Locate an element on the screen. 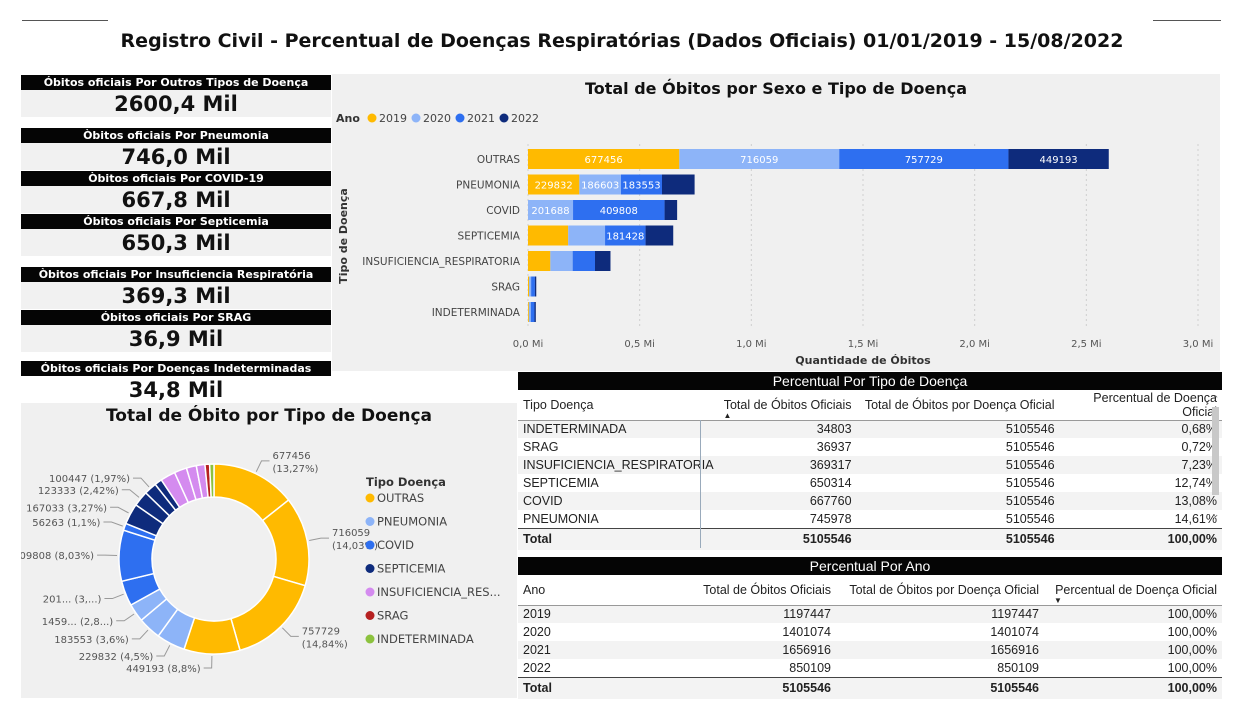 The width and height of the screenshot is (1244, 719). kpi-value-outras: 2600,4 Mil is located at coordinates (176, 103).